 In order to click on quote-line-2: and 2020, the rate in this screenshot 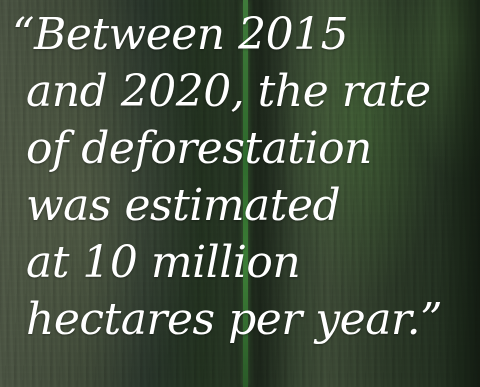, I will do `click(228, 91)`.